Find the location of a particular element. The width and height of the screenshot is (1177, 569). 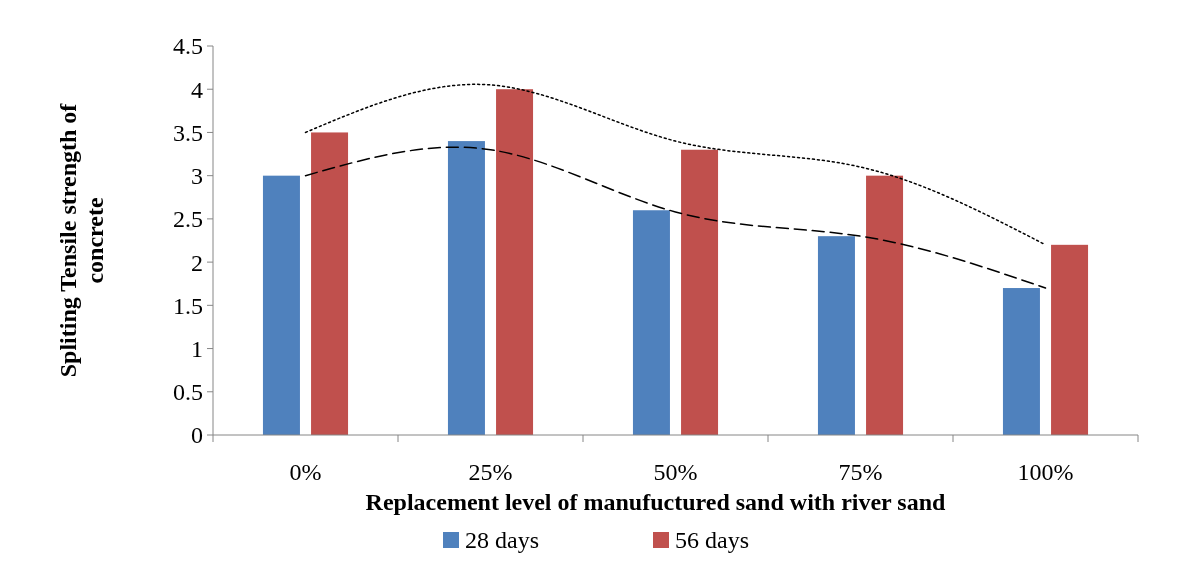

y-tick-label: 0 is located at coordinates (197, 435).